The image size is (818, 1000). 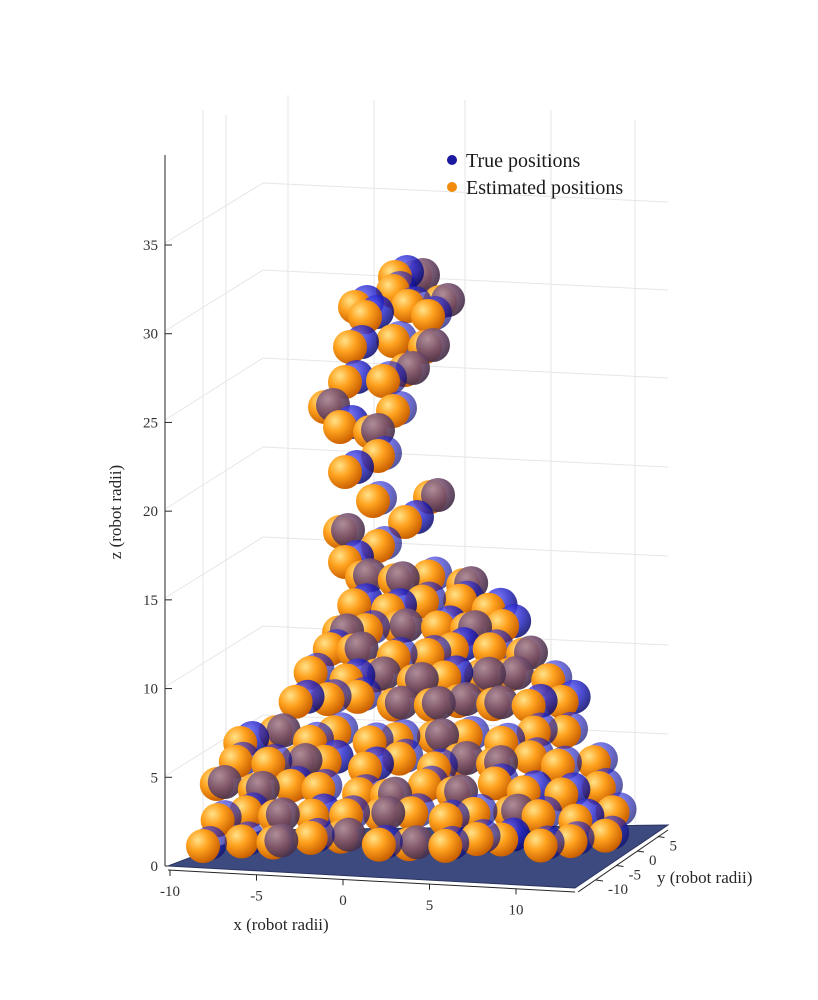 I want to click on y-axis: -10-5 05 y (robot radii), so click(x=664, y=863).